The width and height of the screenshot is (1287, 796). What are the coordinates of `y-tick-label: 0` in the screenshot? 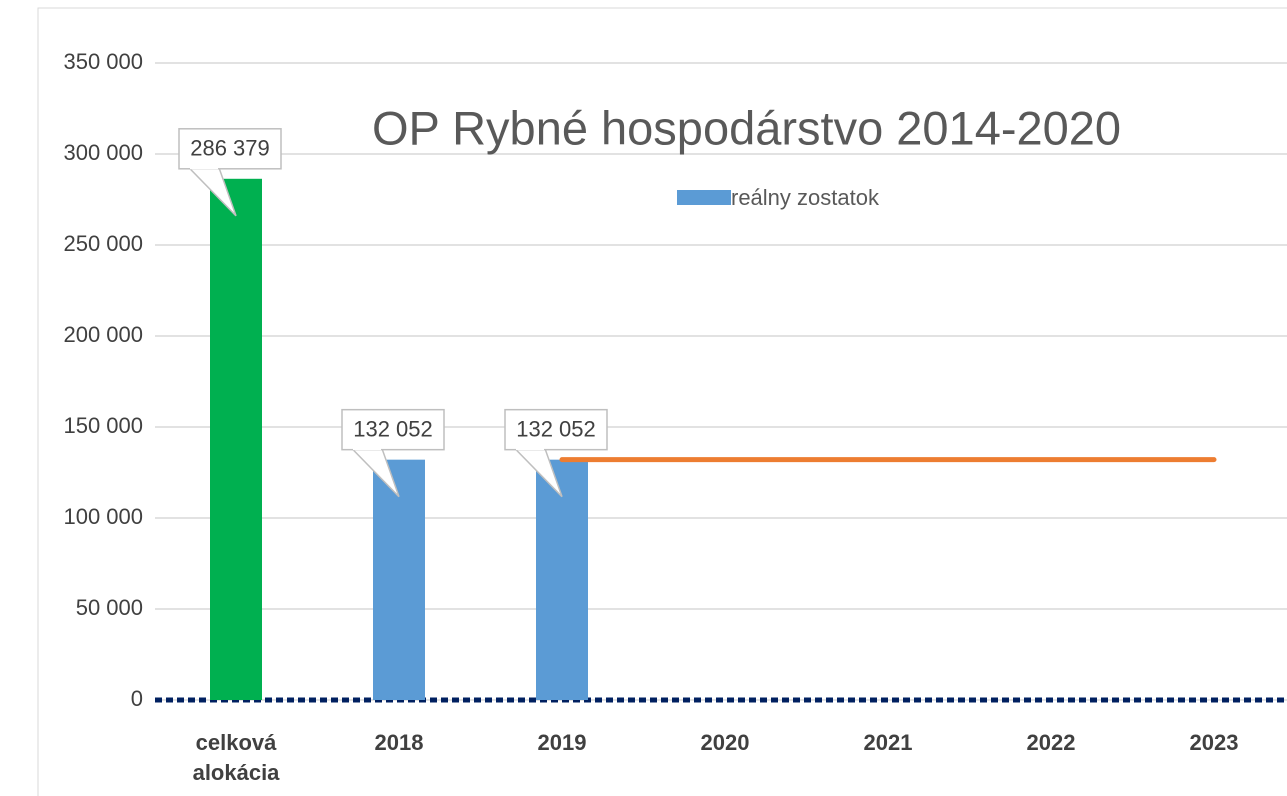 It's located at (137, 698).